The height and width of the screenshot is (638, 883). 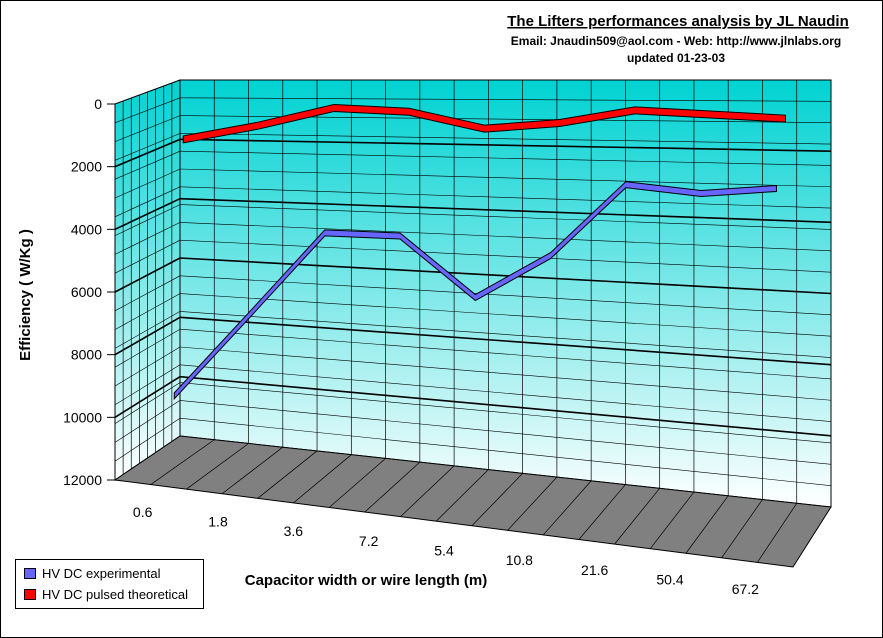 I want to click on x-tick-label: 10.8, so click(x=519, y=560).